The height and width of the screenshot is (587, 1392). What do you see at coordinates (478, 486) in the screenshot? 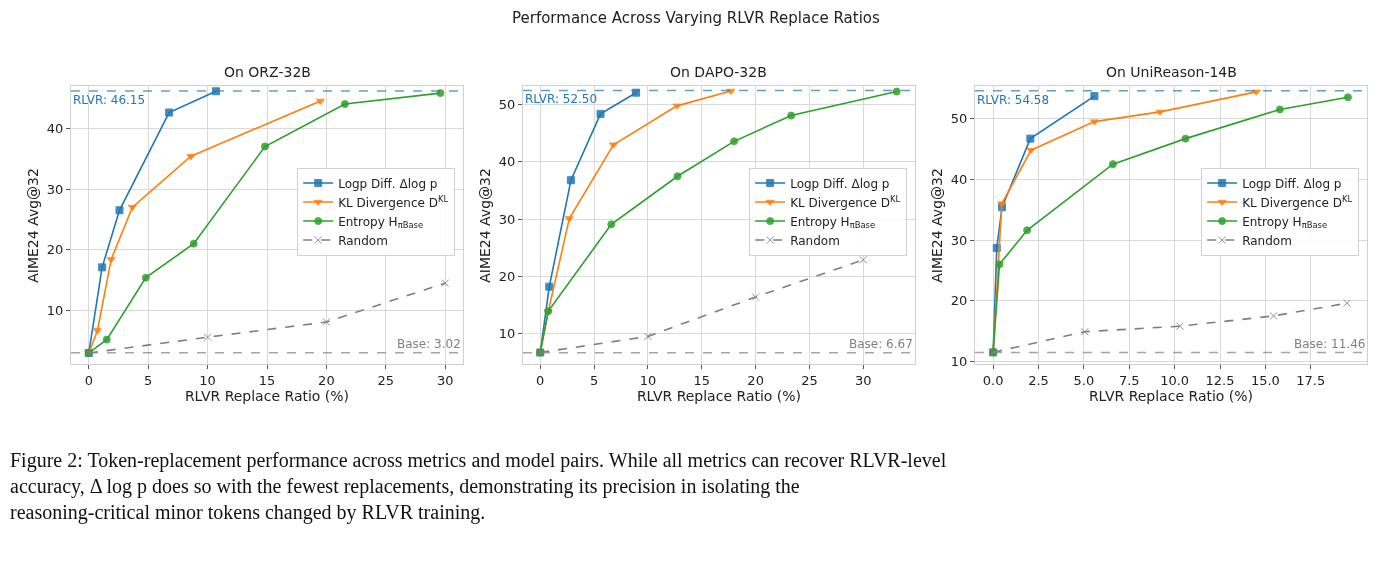
I see `caption: Figure 2: Token-replacement performance across metrics and model pairs. While all metrics can recover RLVR-level accuracy, Δ log p does so with the fewest replacements, demonstrating its precision in isolating the reasoning-critical minor tokens changed by RLVR training.` at bounding box center [478, 486].